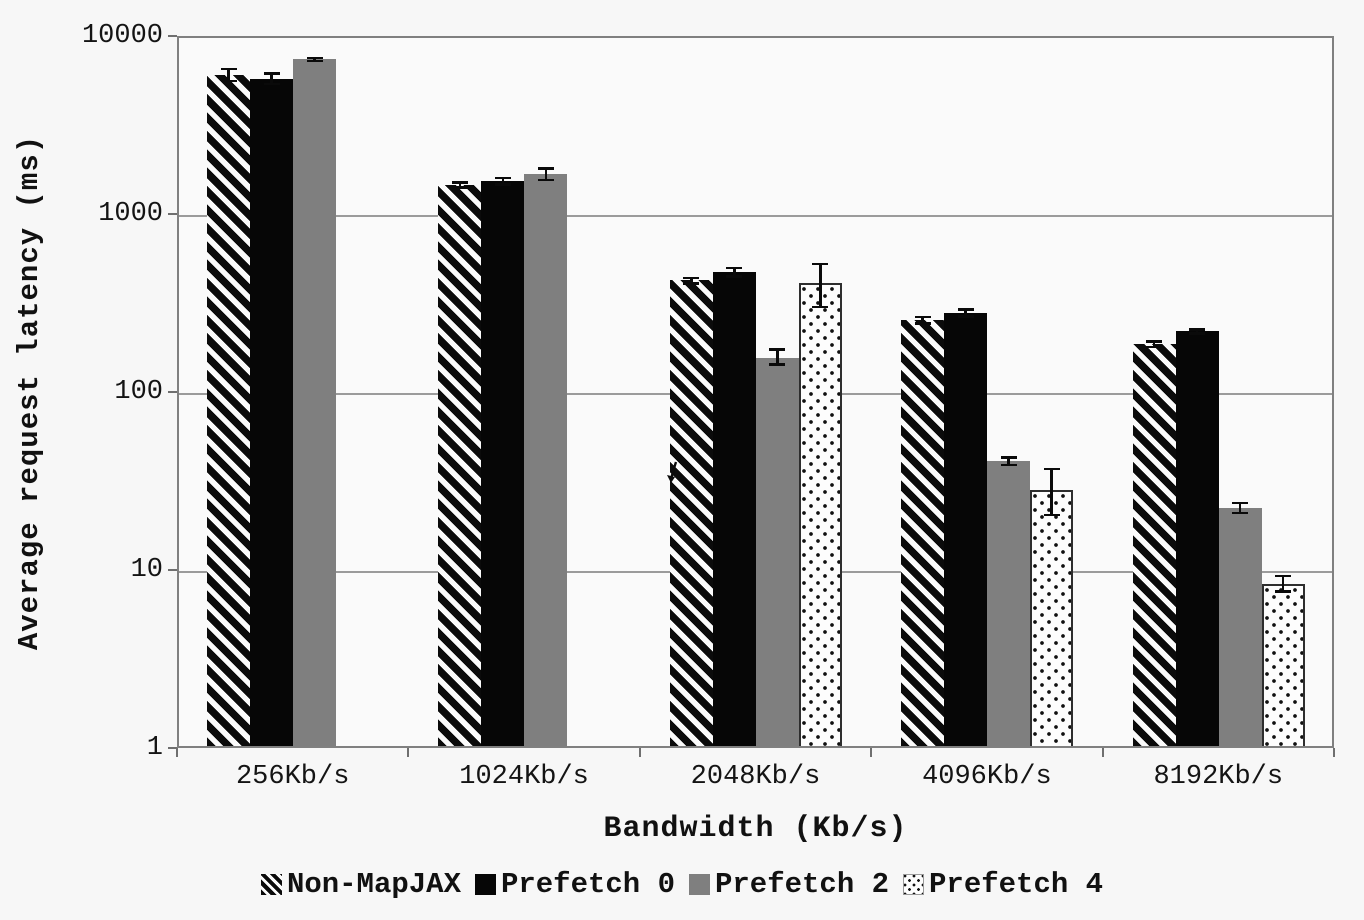  What do you see at coordinates (987, 777) in the screenshot?
I see `x-tick-label: 4096Kb/s` at bounding box center [987, 777].